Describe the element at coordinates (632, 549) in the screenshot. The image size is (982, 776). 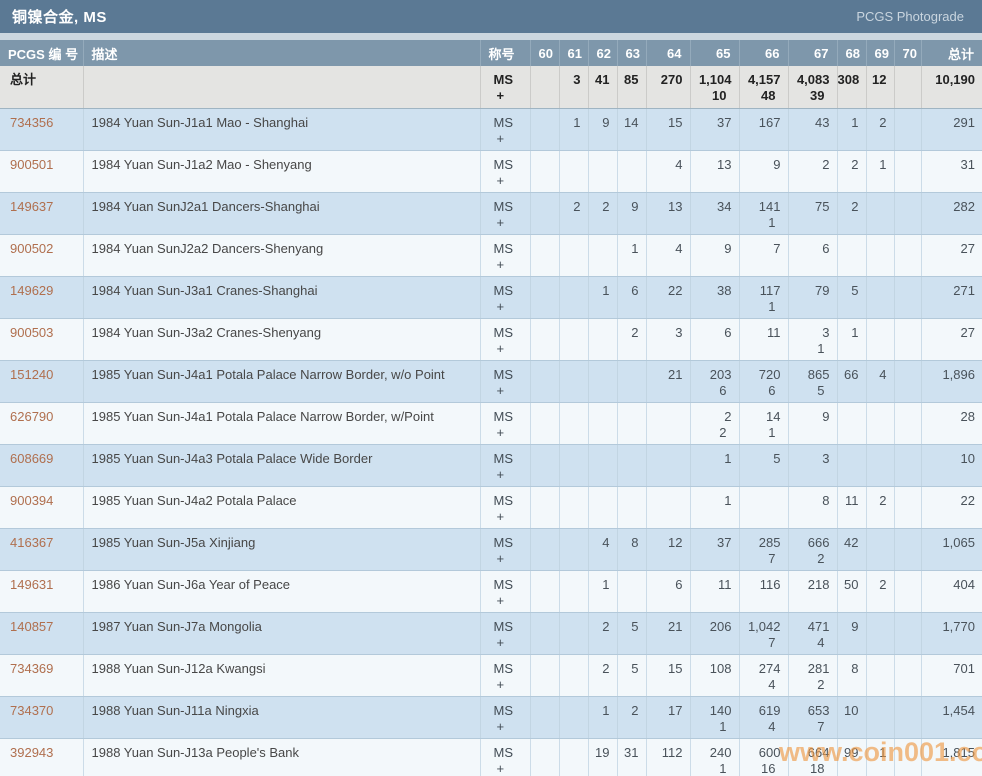
I see `grade-63-count: 8` at that location.